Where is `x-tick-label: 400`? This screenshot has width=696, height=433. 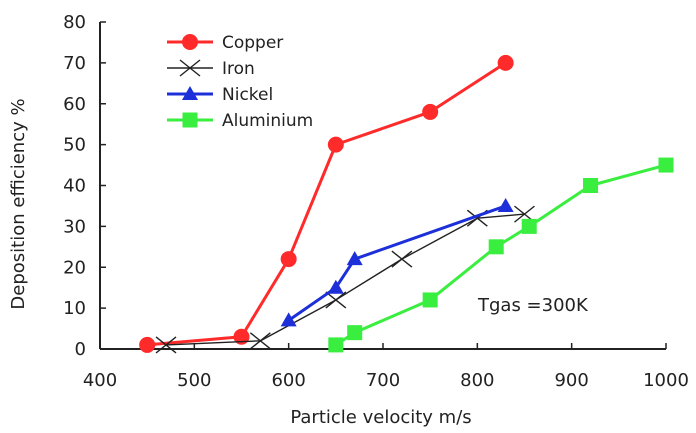
x-tick-label: 400 is located at coordinates (100, 380).